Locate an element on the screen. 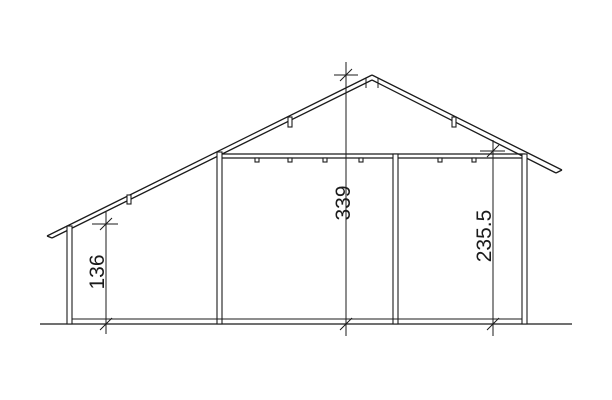 This screenshot has height=400, width=612. dimension-right: 235.5 is located at coordinates (489, 238).